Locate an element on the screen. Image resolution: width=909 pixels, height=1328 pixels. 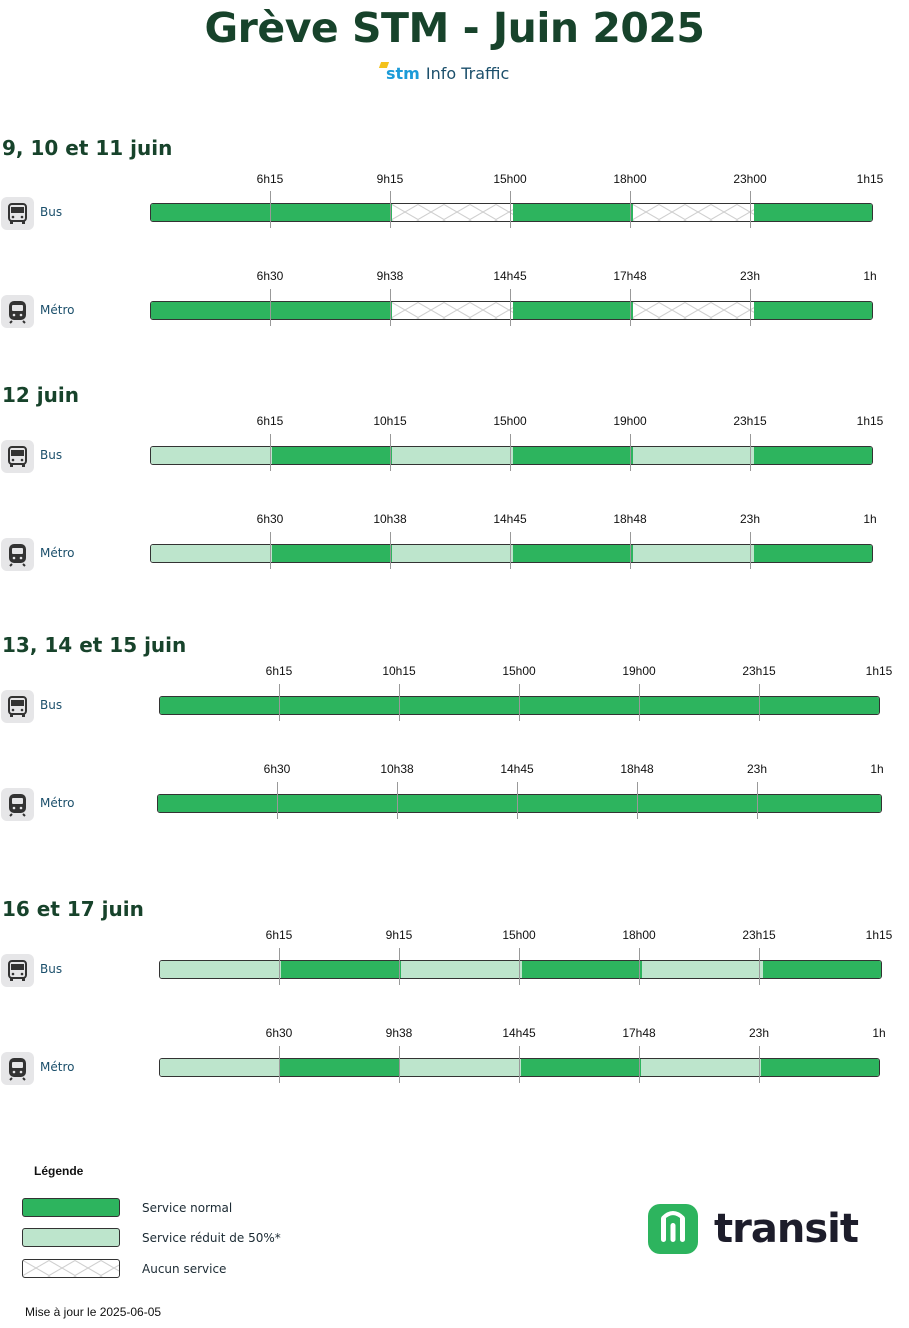
tick-label: 10h15 is located at coordinates (390, 421).